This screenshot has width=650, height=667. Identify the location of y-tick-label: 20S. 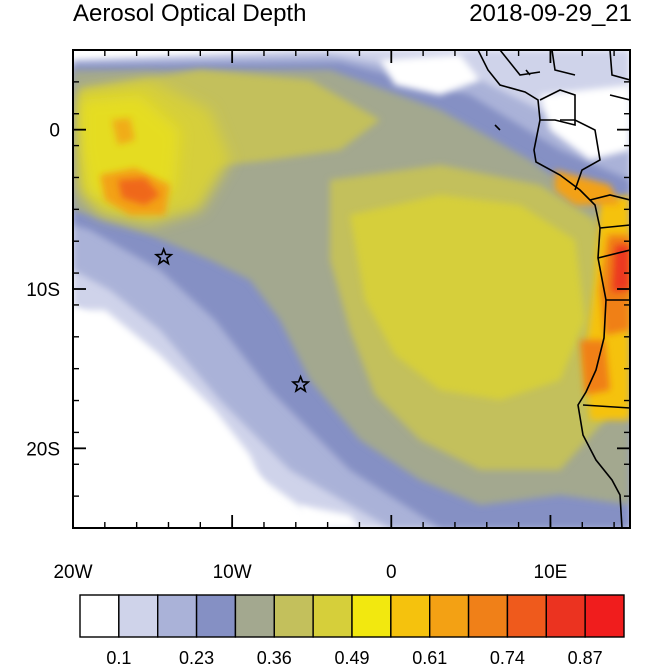
(43, 449).